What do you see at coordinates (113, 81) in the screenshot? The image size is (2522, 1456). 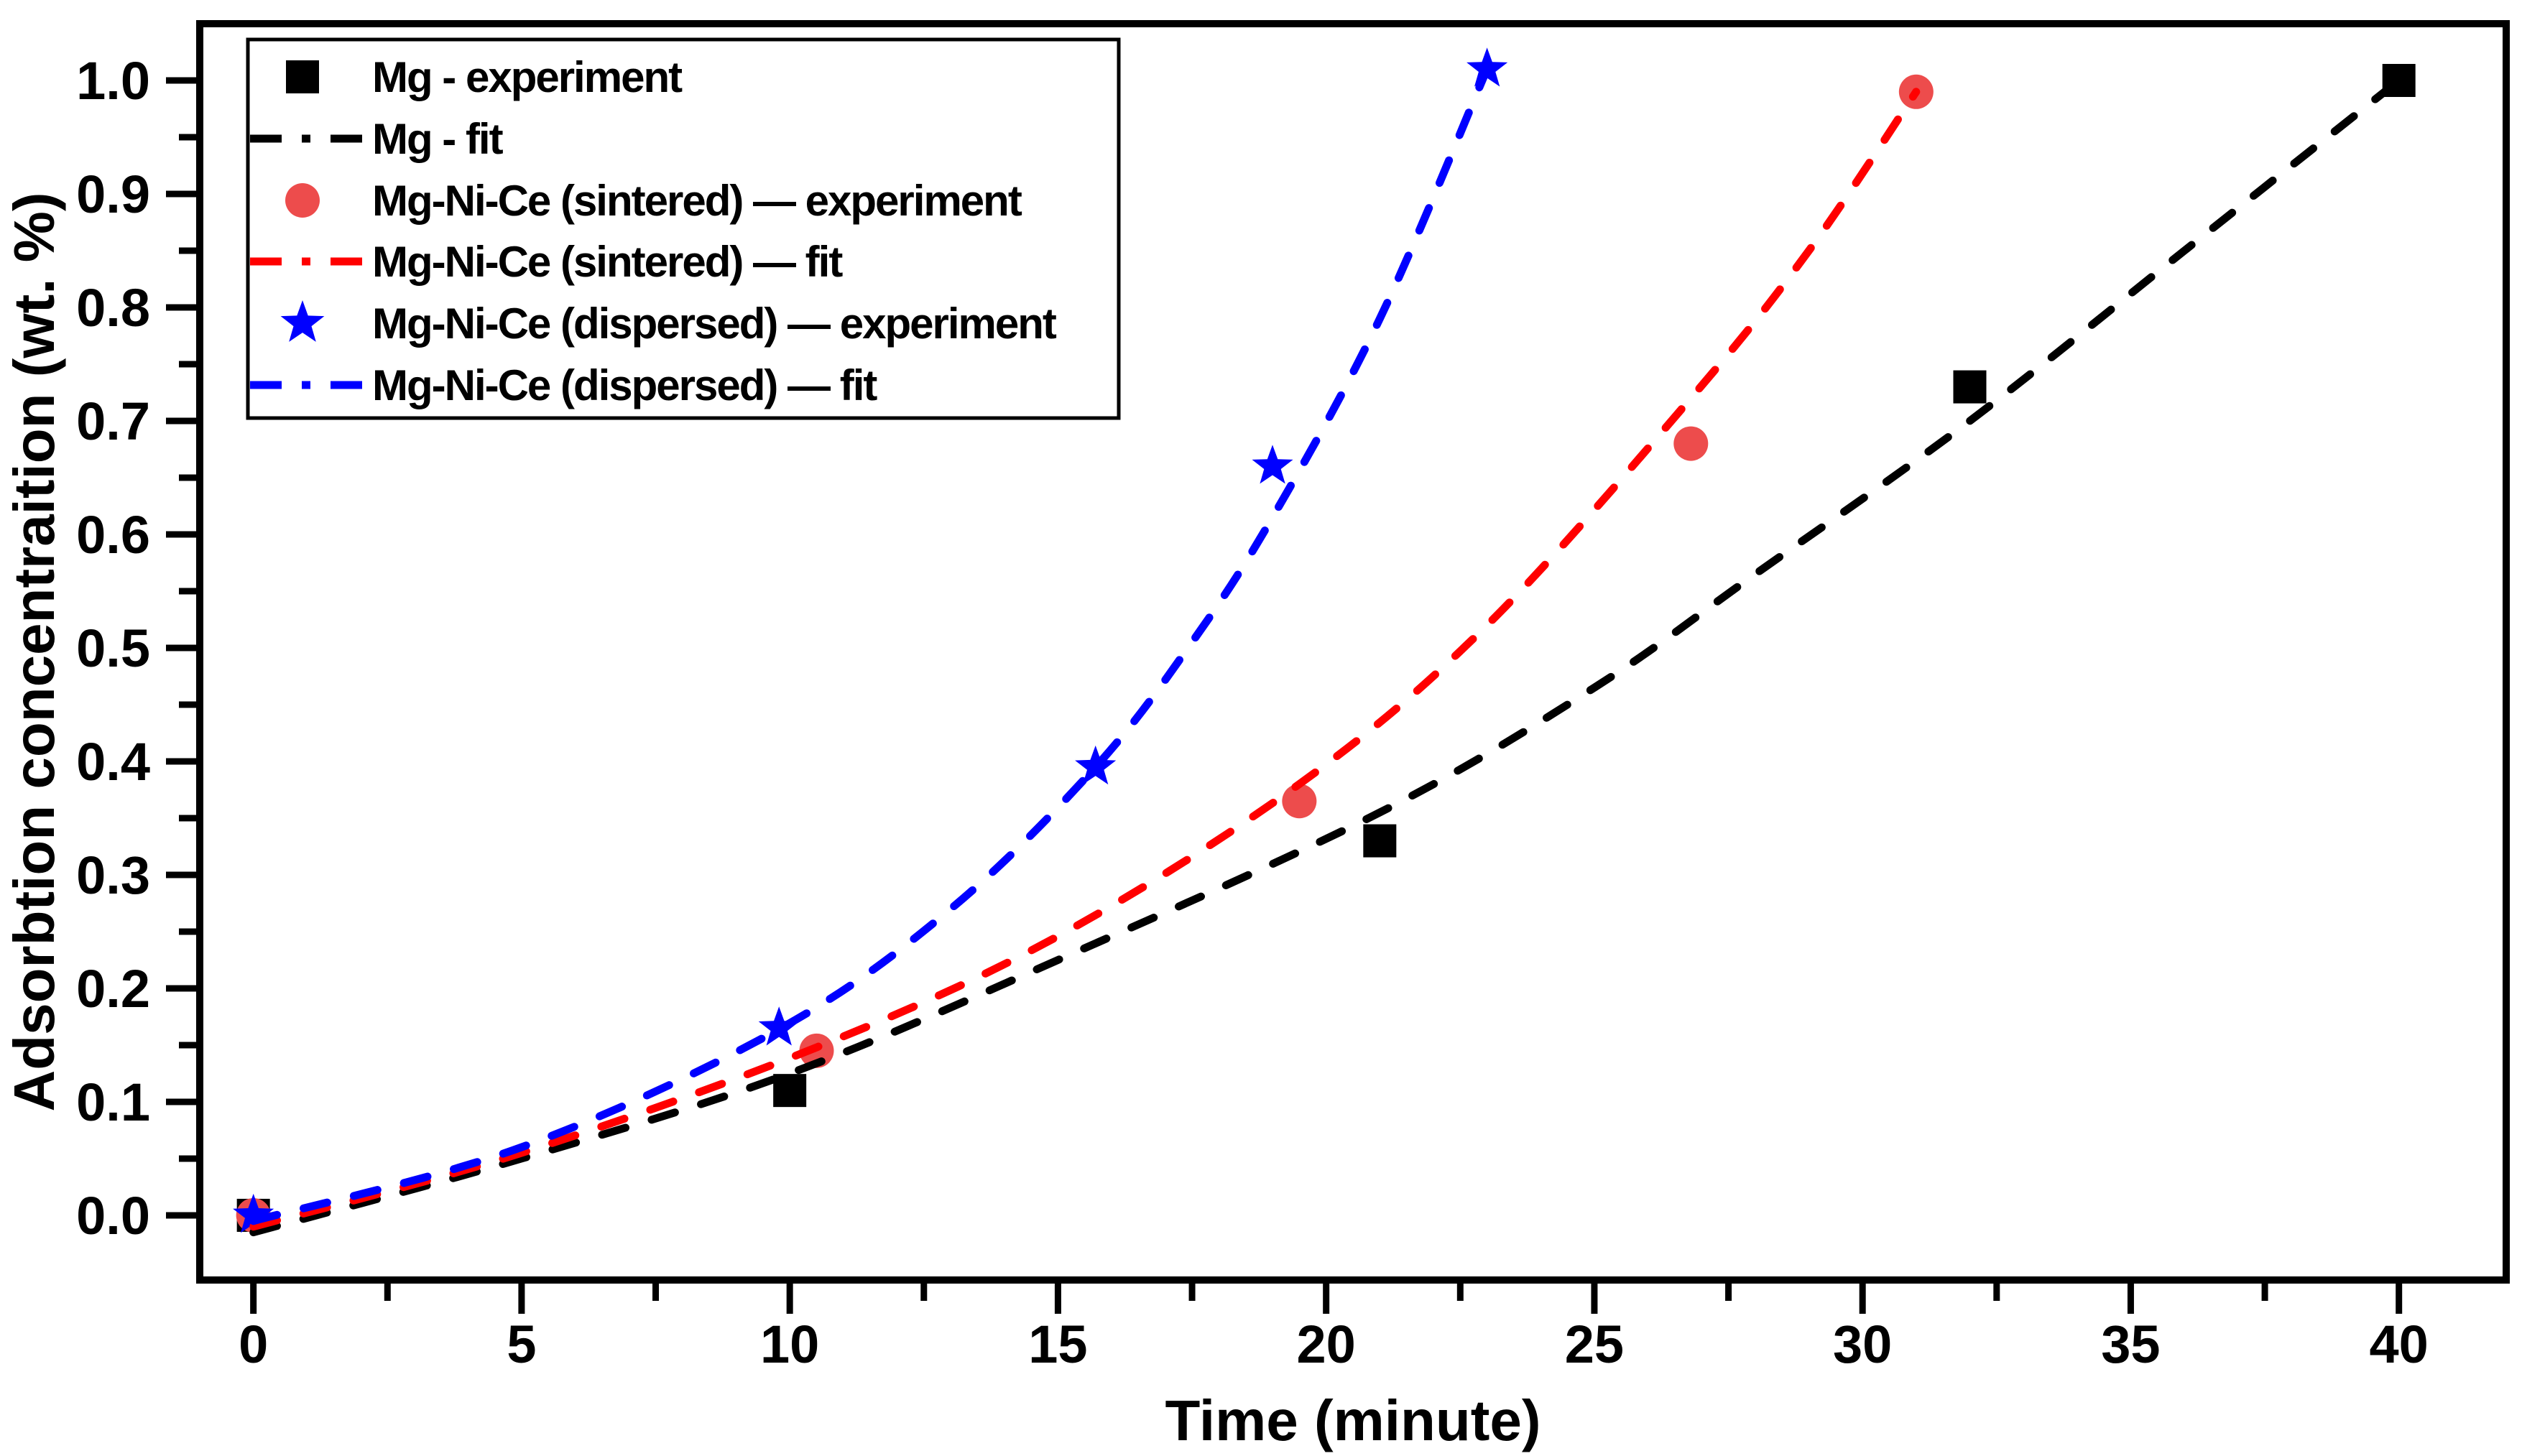 I see `y-tick-label: 1.0` at bounding box center [113, 81].